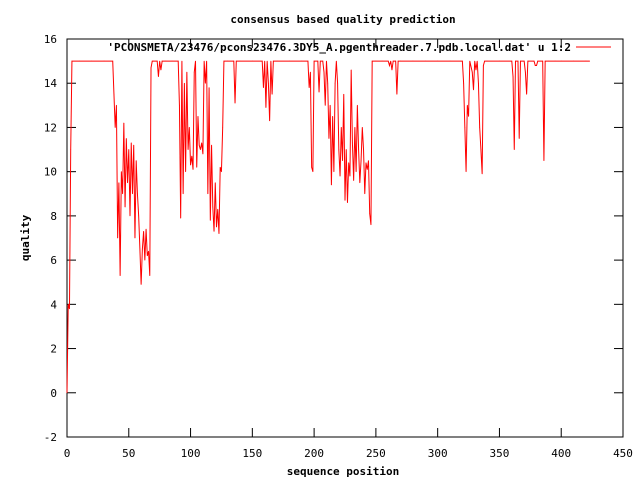  Describe the element at coordinates (561, 453) in the screenshot. I see `x-tick-label: 400` at that location.